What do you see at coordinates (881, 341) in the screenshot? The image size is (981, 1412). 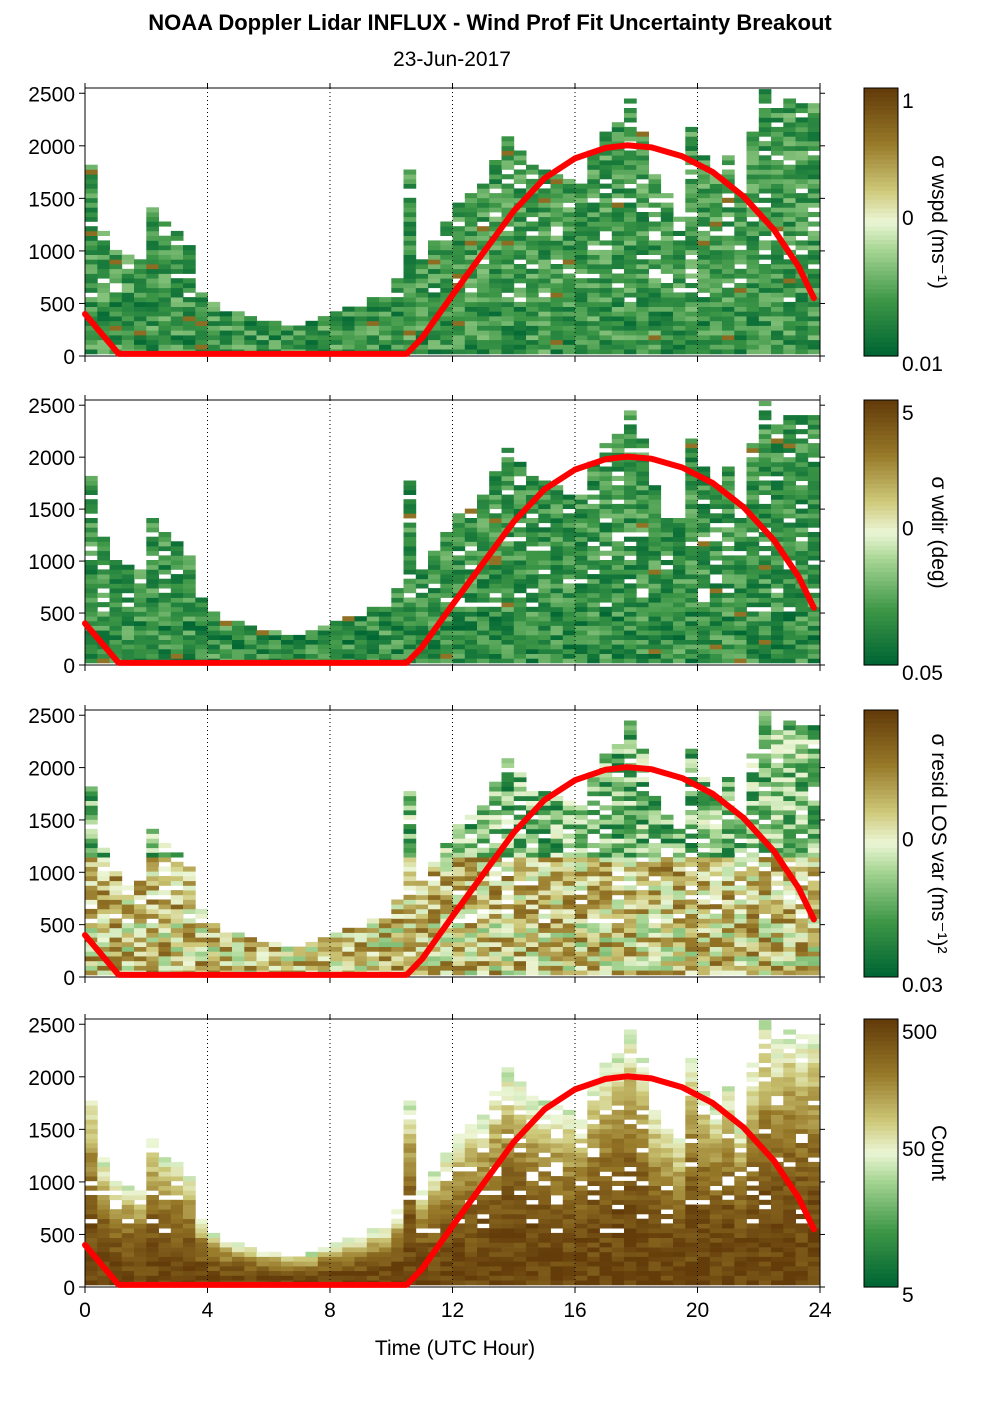 I see `colorbar-swatch` at bounding box center [881, 341].